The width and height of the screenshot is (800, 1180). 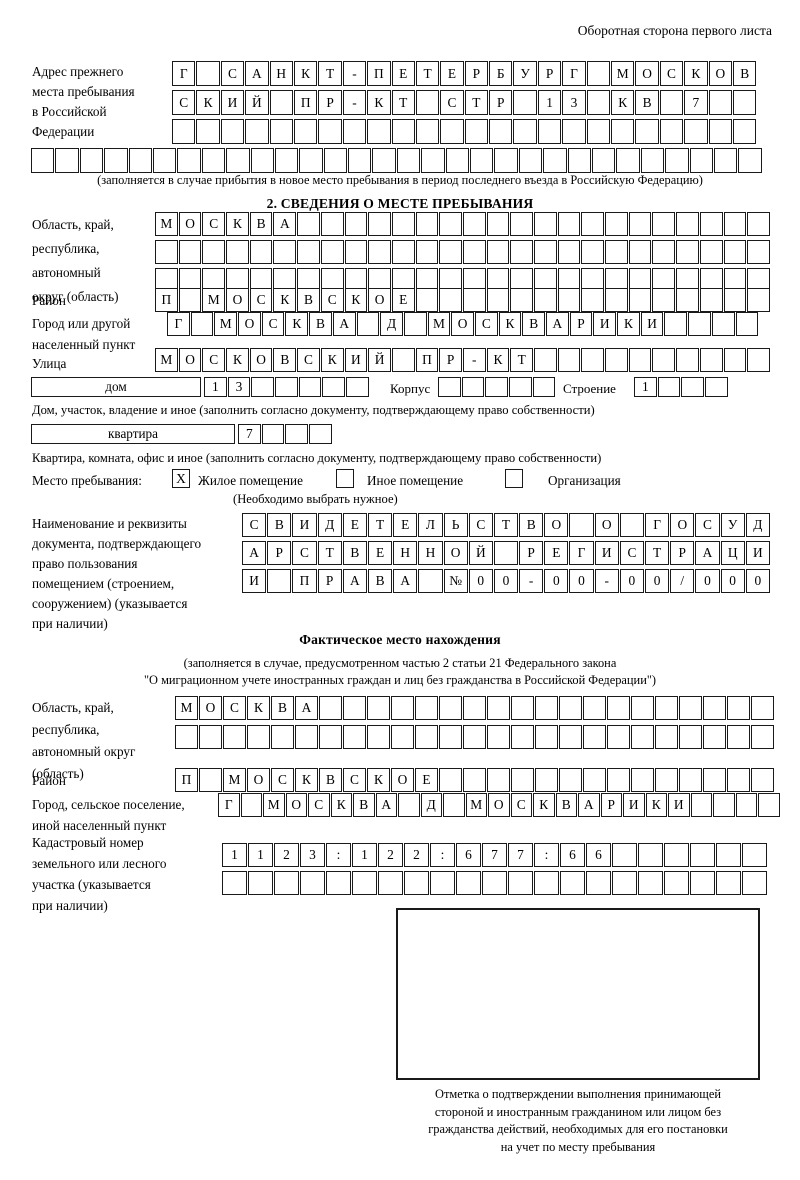 What do you see at coordinates (442, 855) in the screenshot?
I see `char-cell: :` at bounding box center [442, 855].